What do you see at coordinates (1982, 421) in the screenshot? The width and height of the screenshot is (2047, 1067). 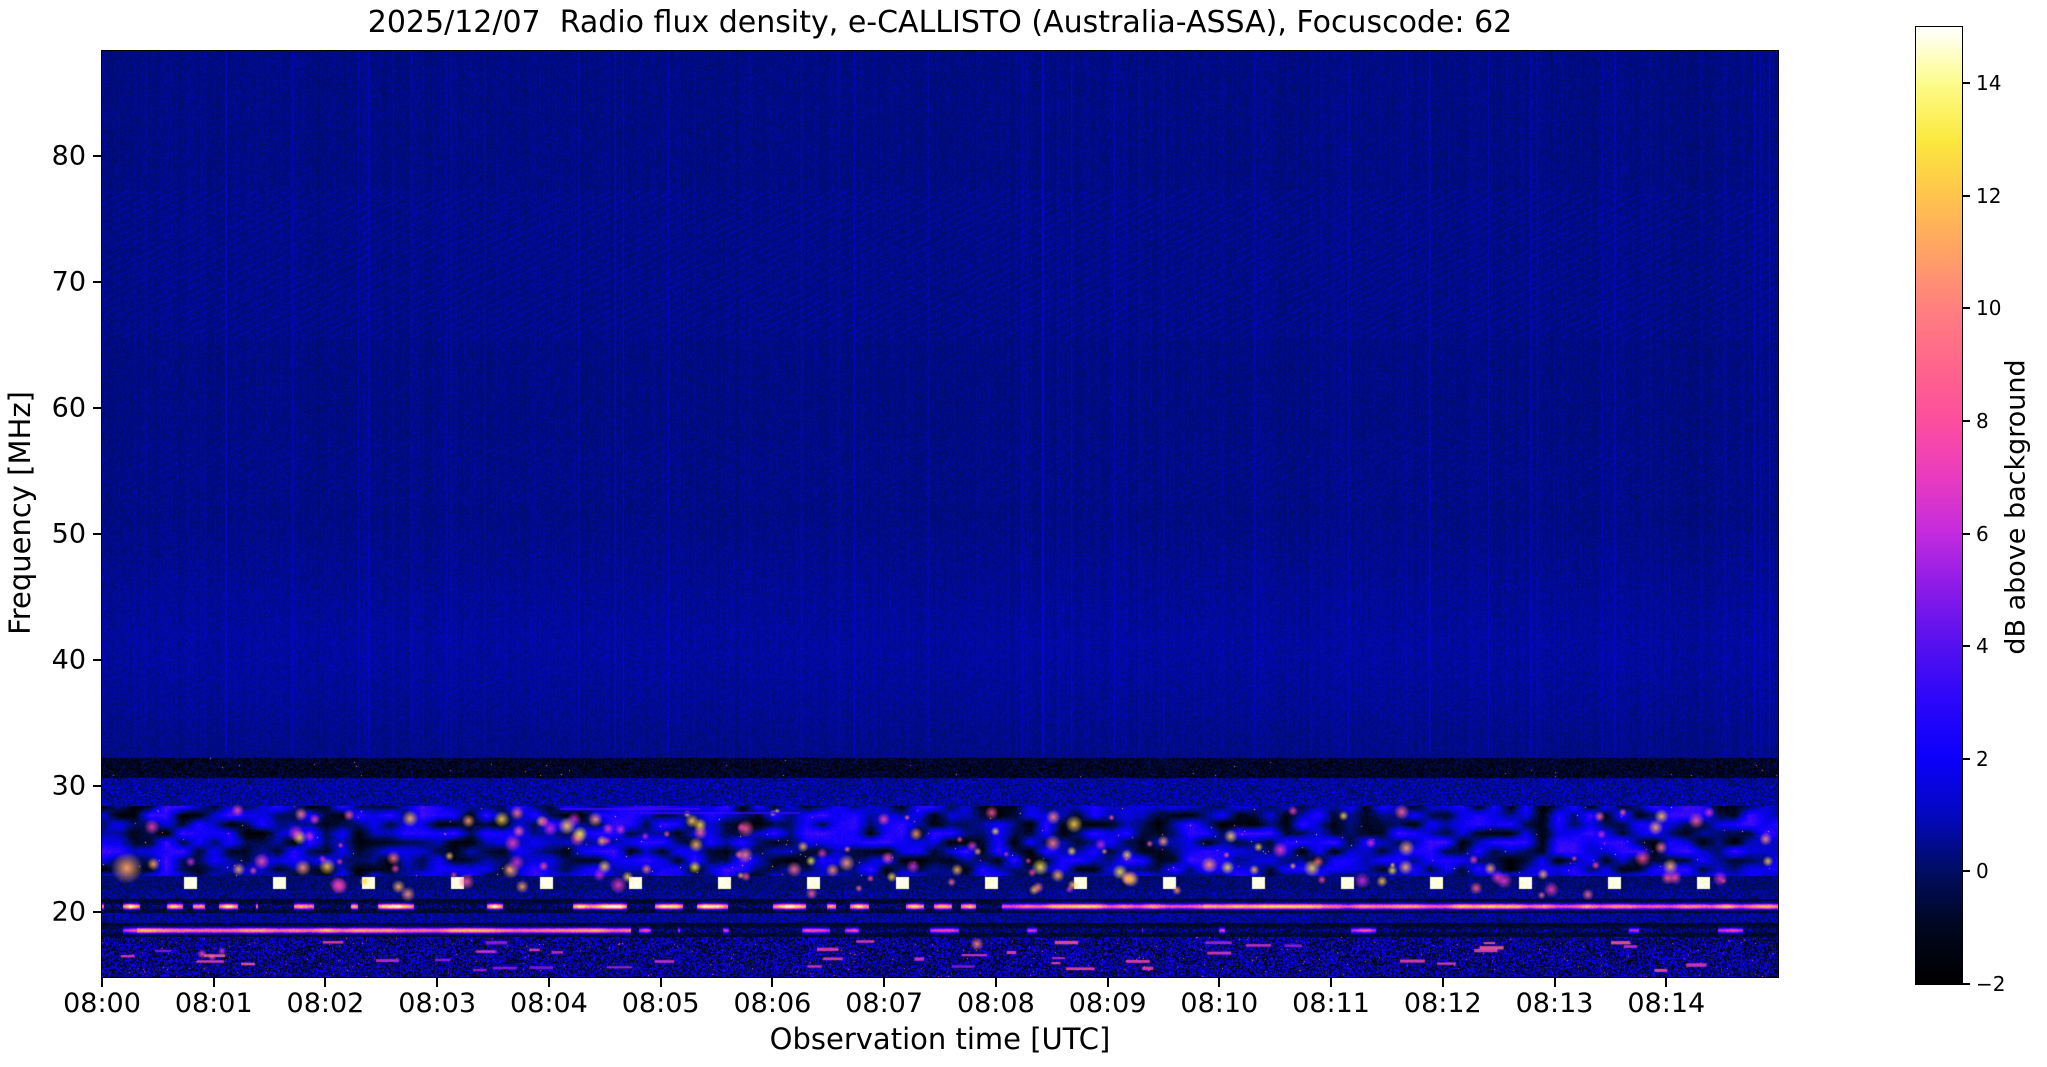 I see `colorbar-tick-label: 8` at bounding box center [1982, 421].